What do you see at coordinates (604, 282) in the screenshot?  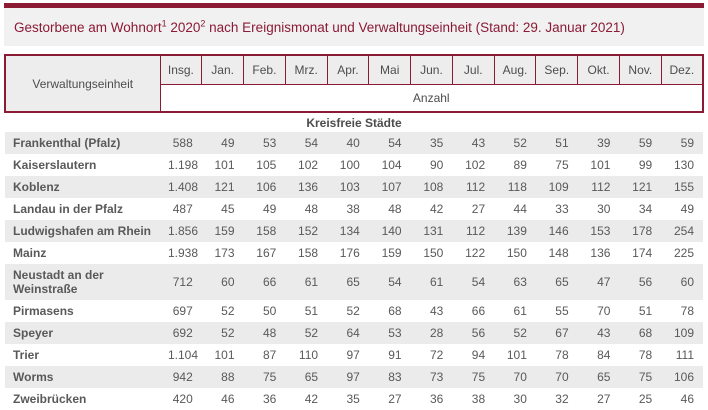 I see `value-cell: 47` at bounding box center [604, 282].